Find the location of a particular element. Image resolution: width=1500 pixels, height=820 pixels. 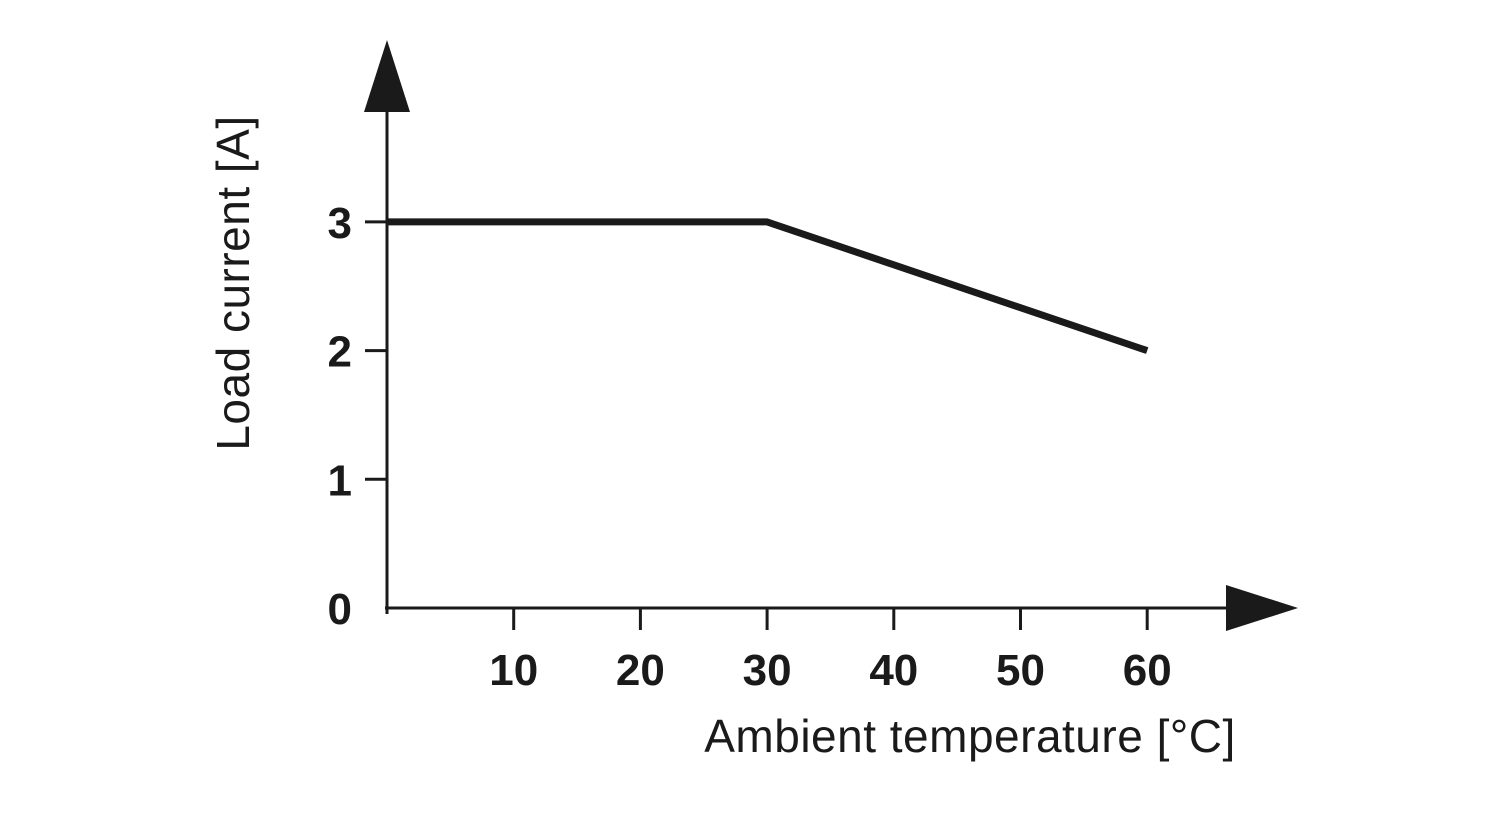

y-tick-label: 3 is located at coordinates (340, 223).